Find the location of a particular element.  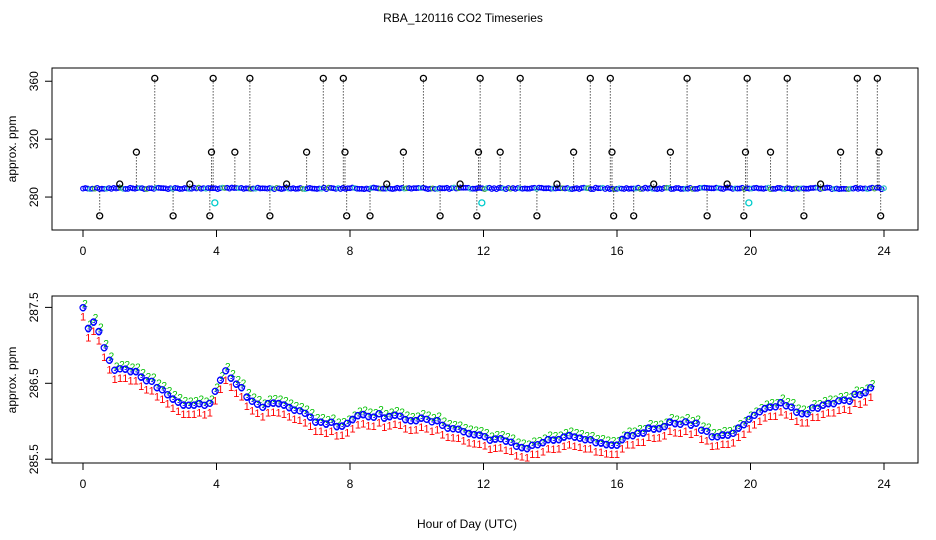

top-low-spike is located at coordinates (490, 204).